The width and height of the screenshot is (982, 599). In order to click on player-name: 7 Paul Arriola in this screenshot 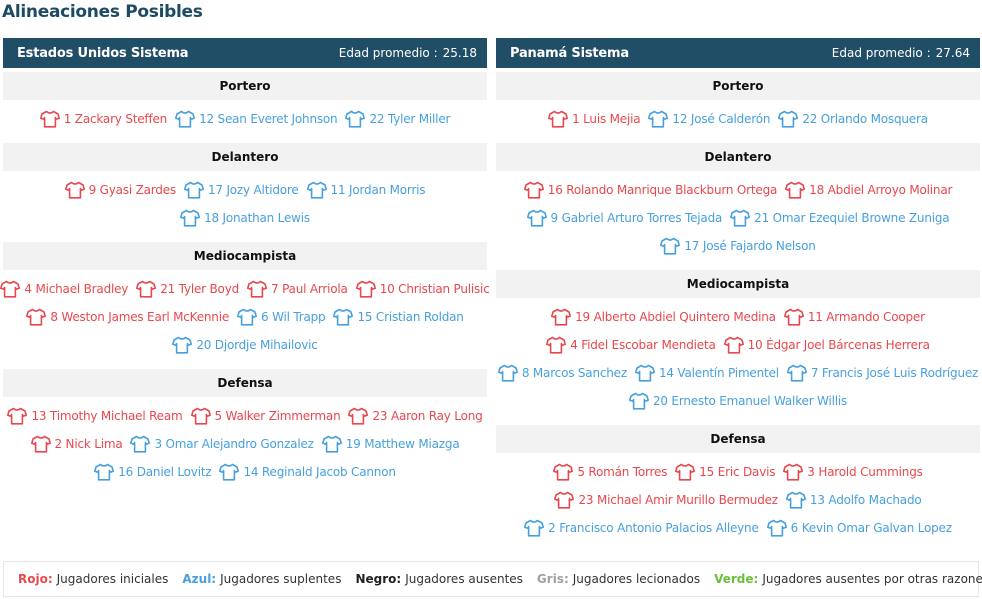, I will do `click(309, 289)`.